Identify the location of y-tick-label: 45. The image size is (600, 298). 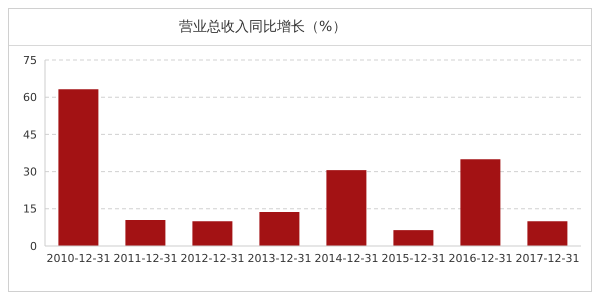
(30, 135).